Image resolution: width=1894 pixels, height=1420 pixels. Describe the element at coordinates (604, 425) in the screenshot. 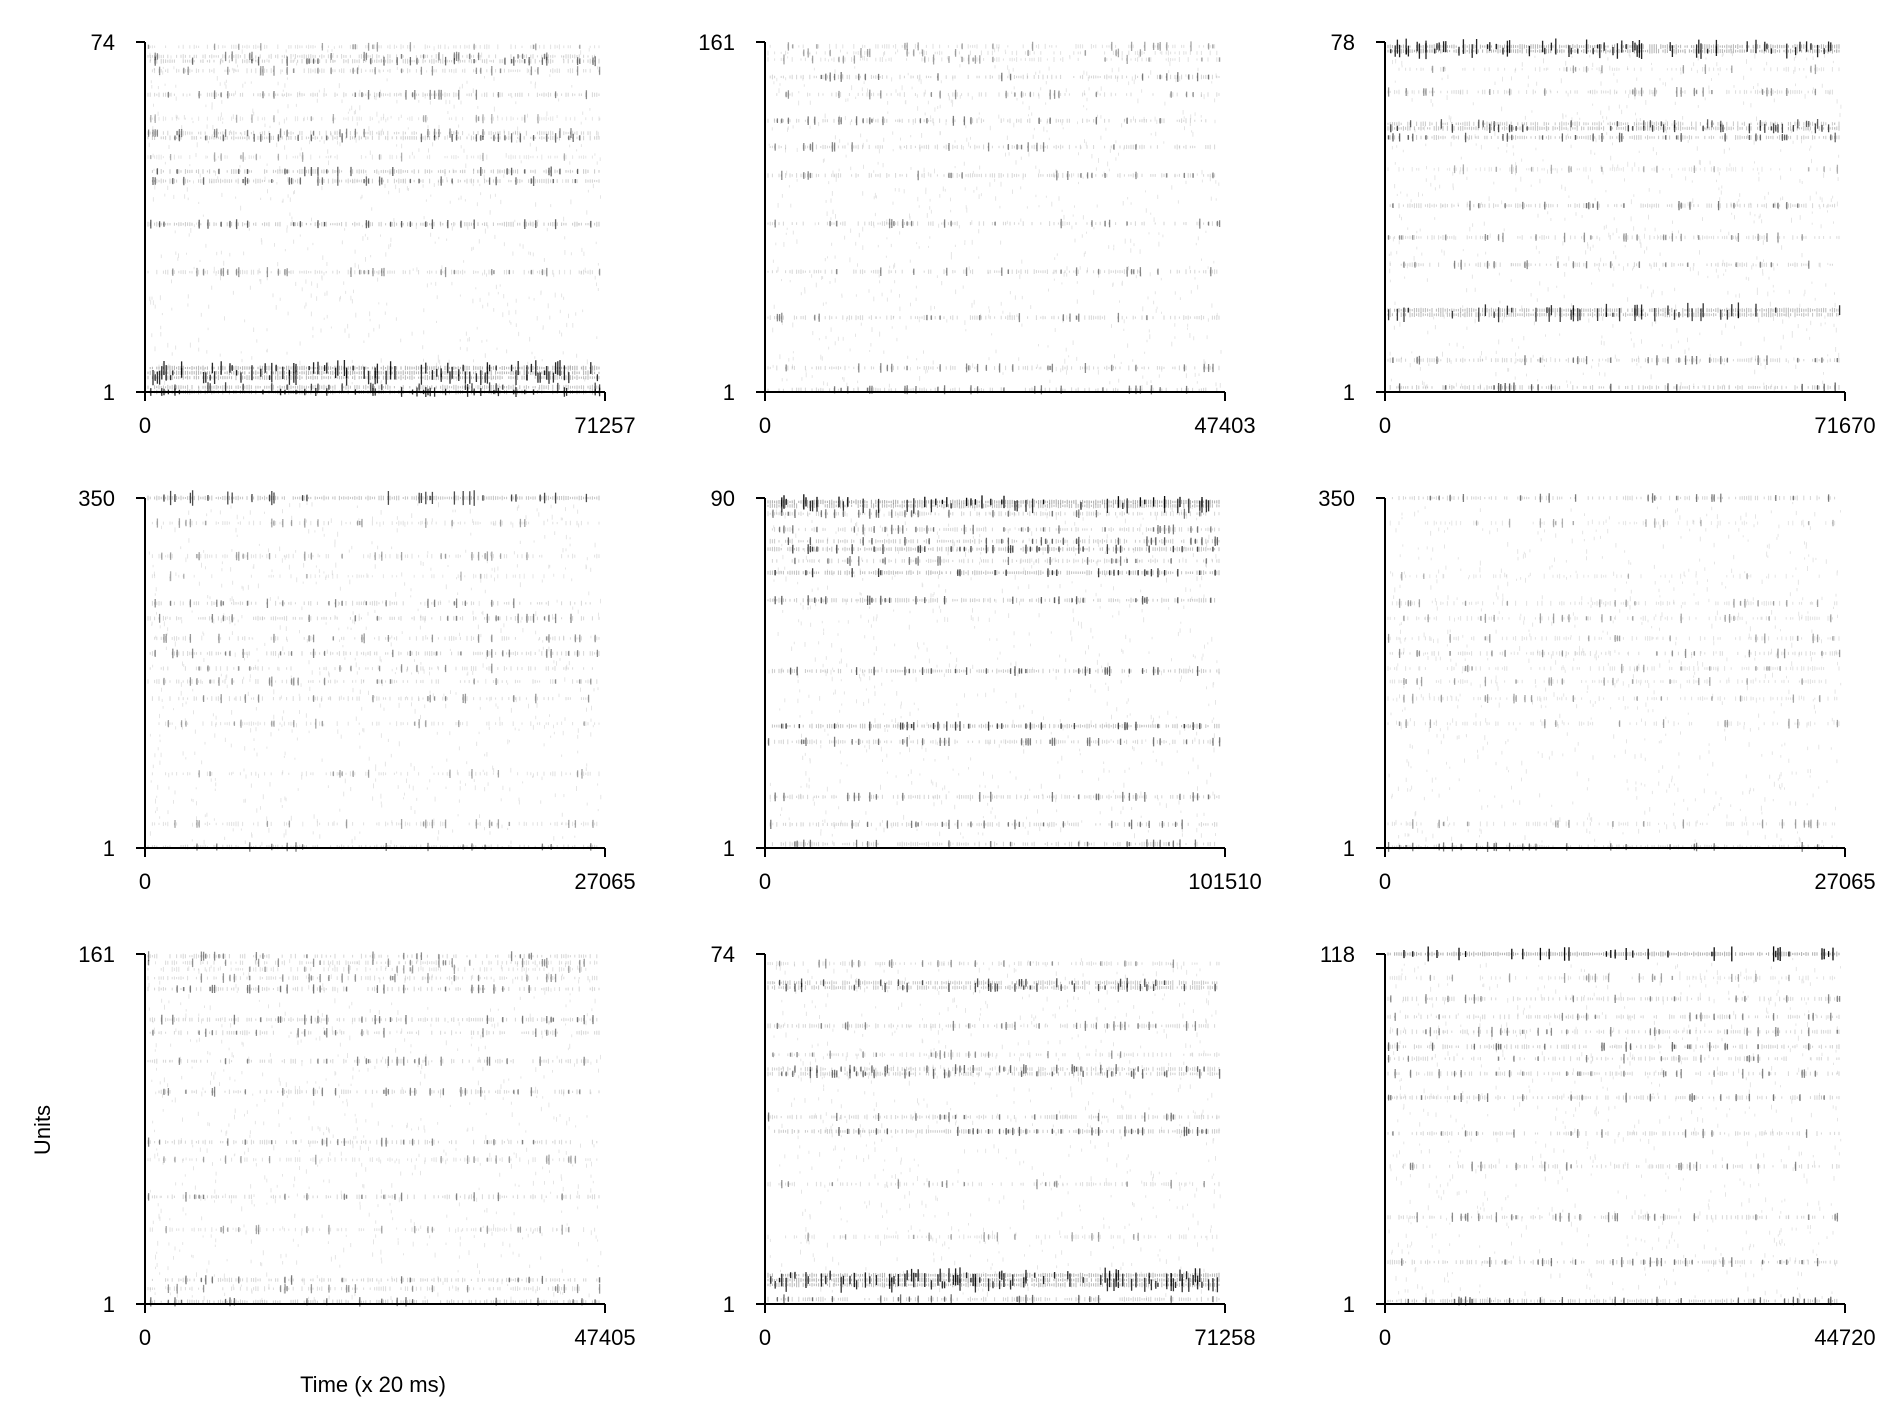

I see `x-tick-label-max: 71257` at that location.